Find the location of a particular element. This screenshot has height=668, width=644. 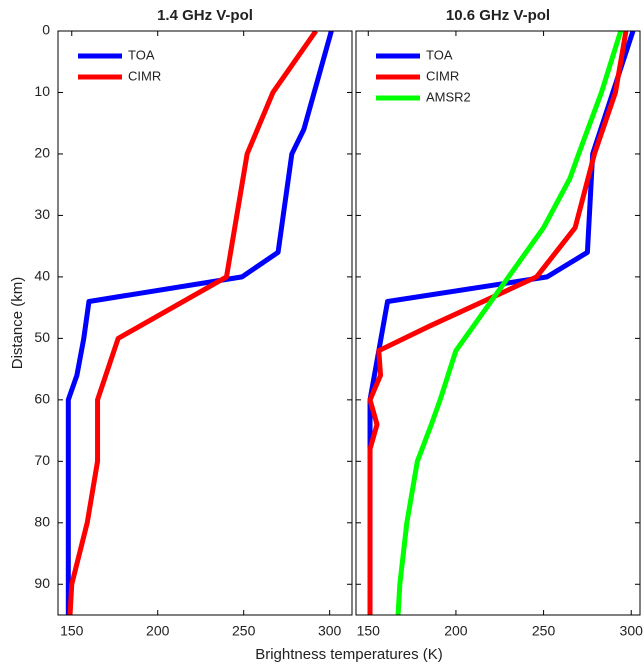

chart-title: 10.6 GHz V-pol is located at coordinates (498, 15).